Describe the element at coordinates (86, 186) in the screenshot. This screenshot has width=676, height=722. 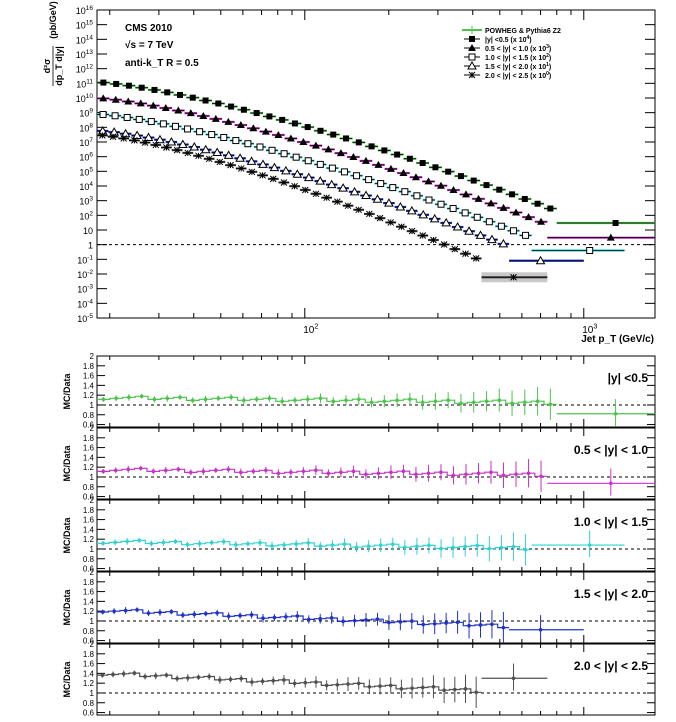
I see `y-tick-label: 10⁴` at that location.